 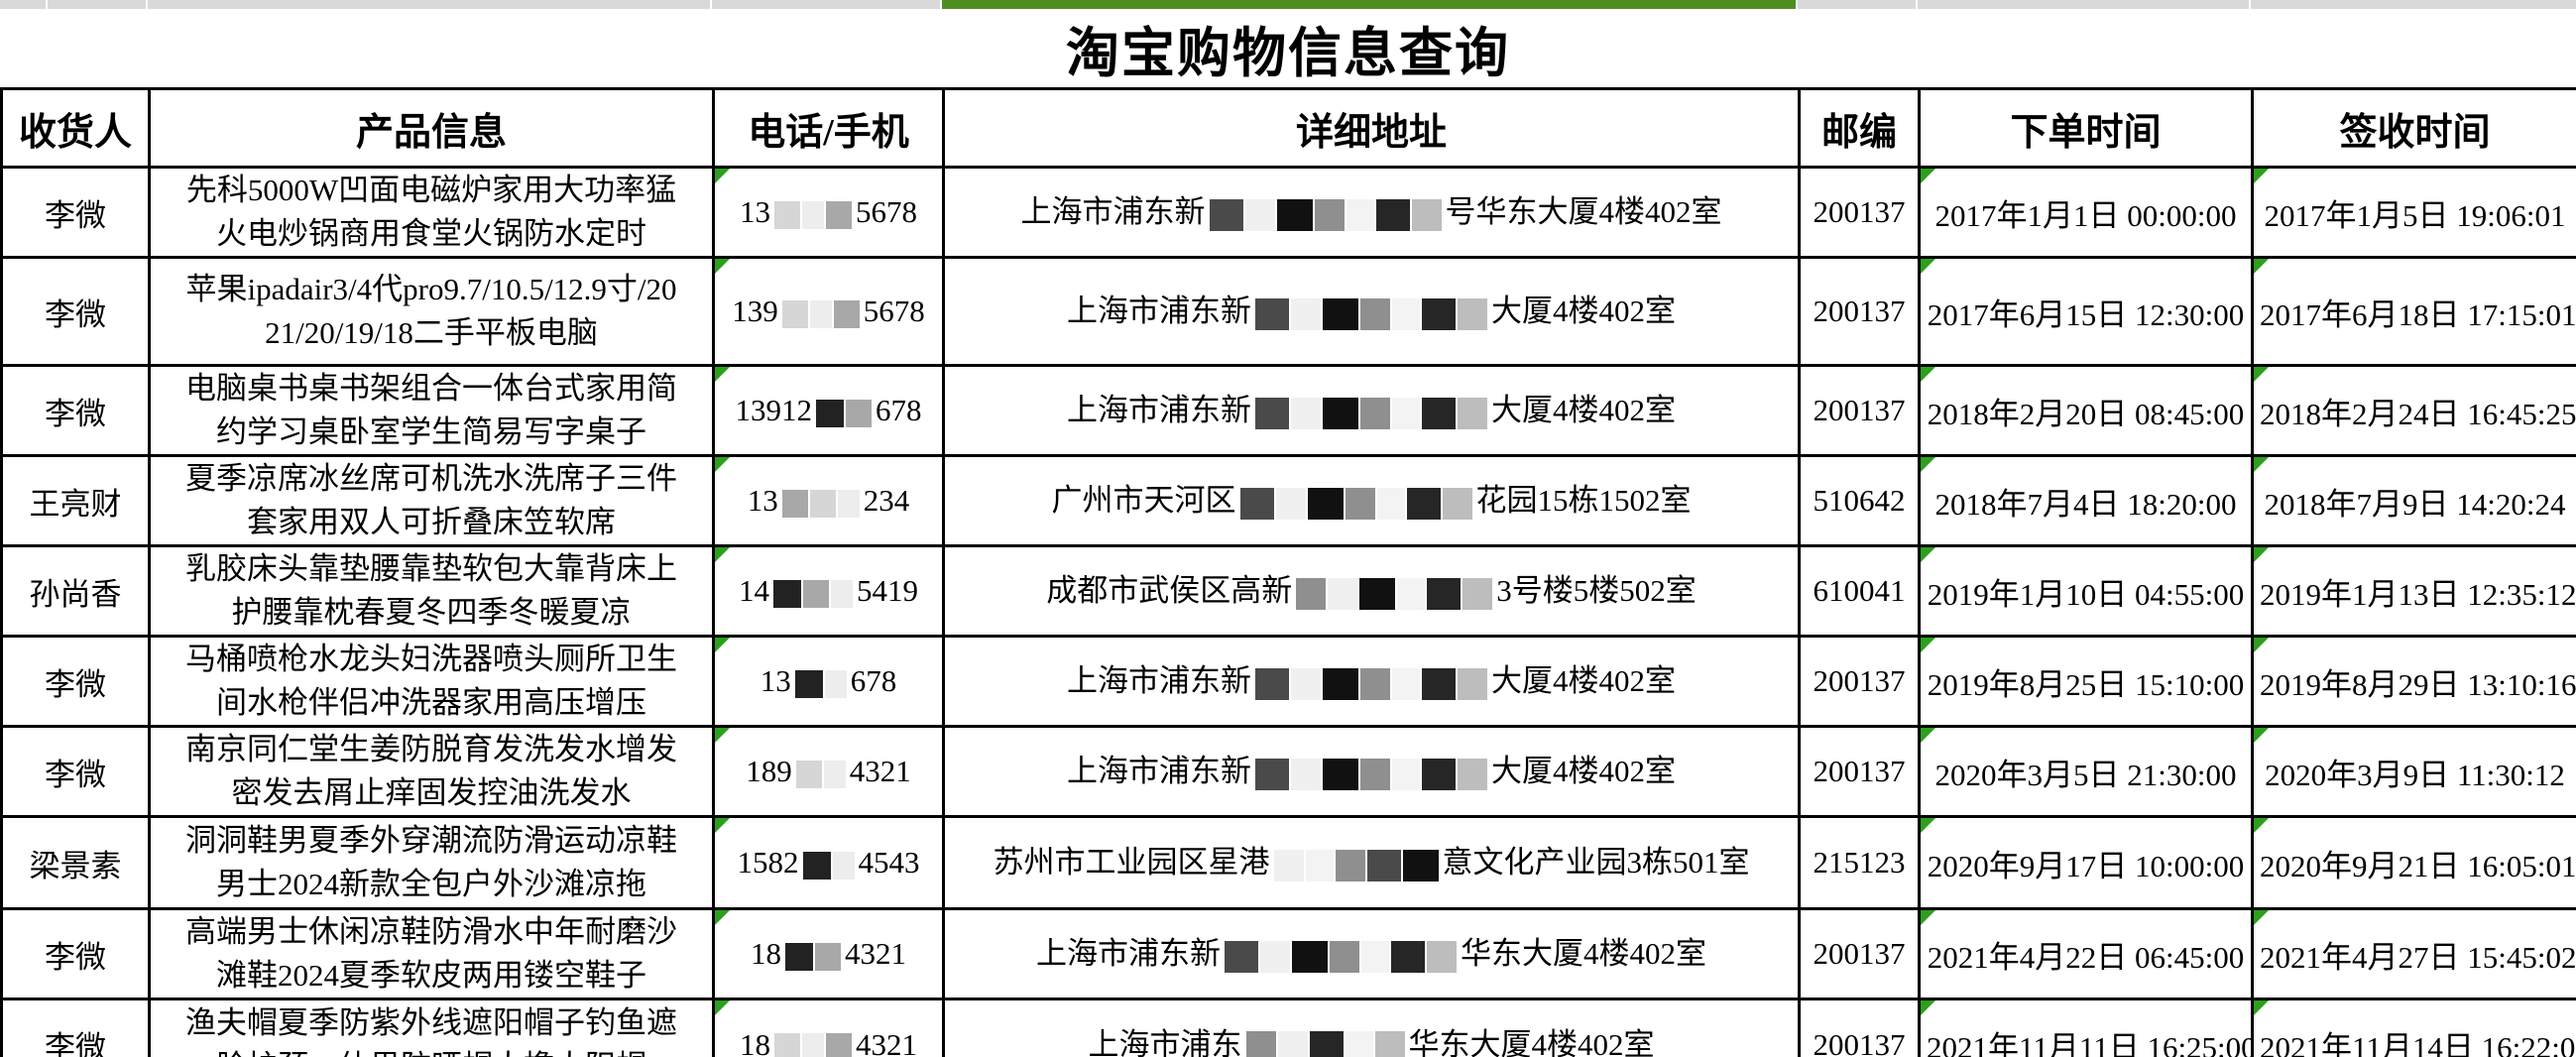 I want to click on col-header-order-time: 下单时间, so click(x=2086, y=128).